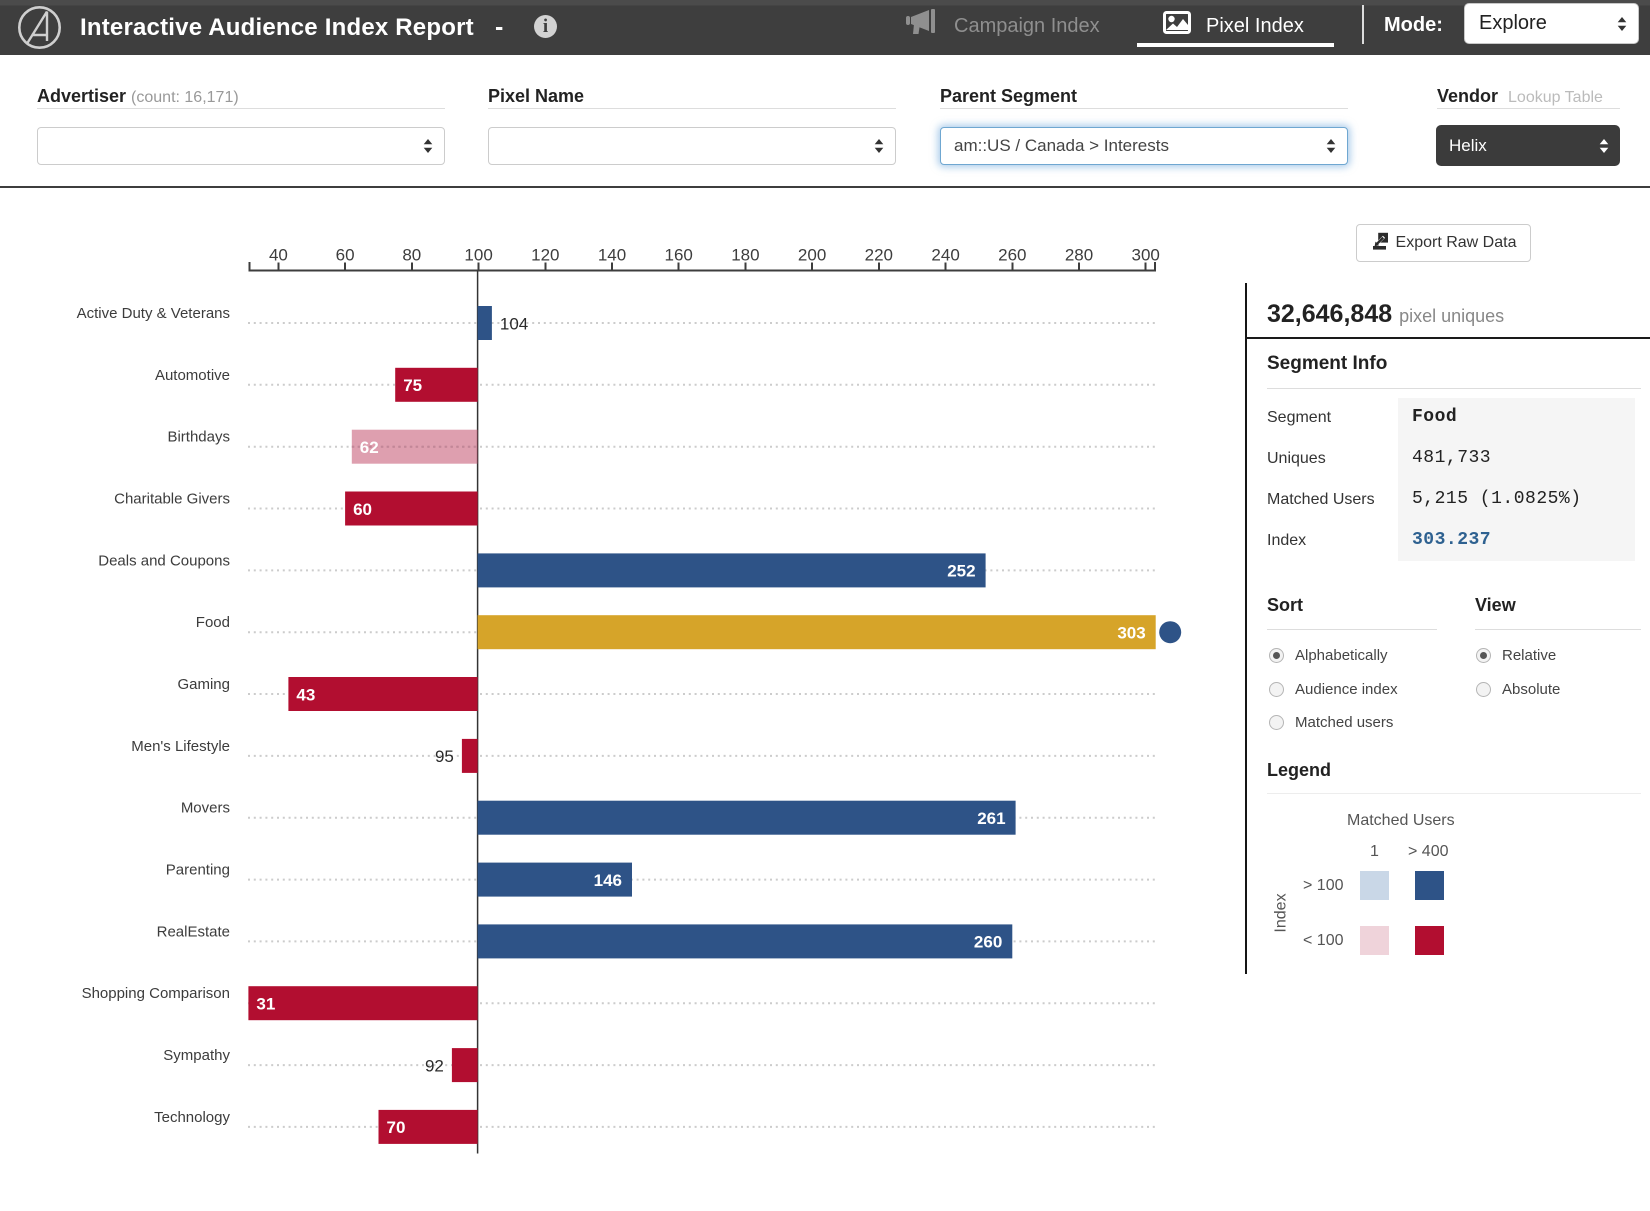 The height and width of the screenshot is (1211, 1650). I want to click on svg-text: 160, so click(679, 255).